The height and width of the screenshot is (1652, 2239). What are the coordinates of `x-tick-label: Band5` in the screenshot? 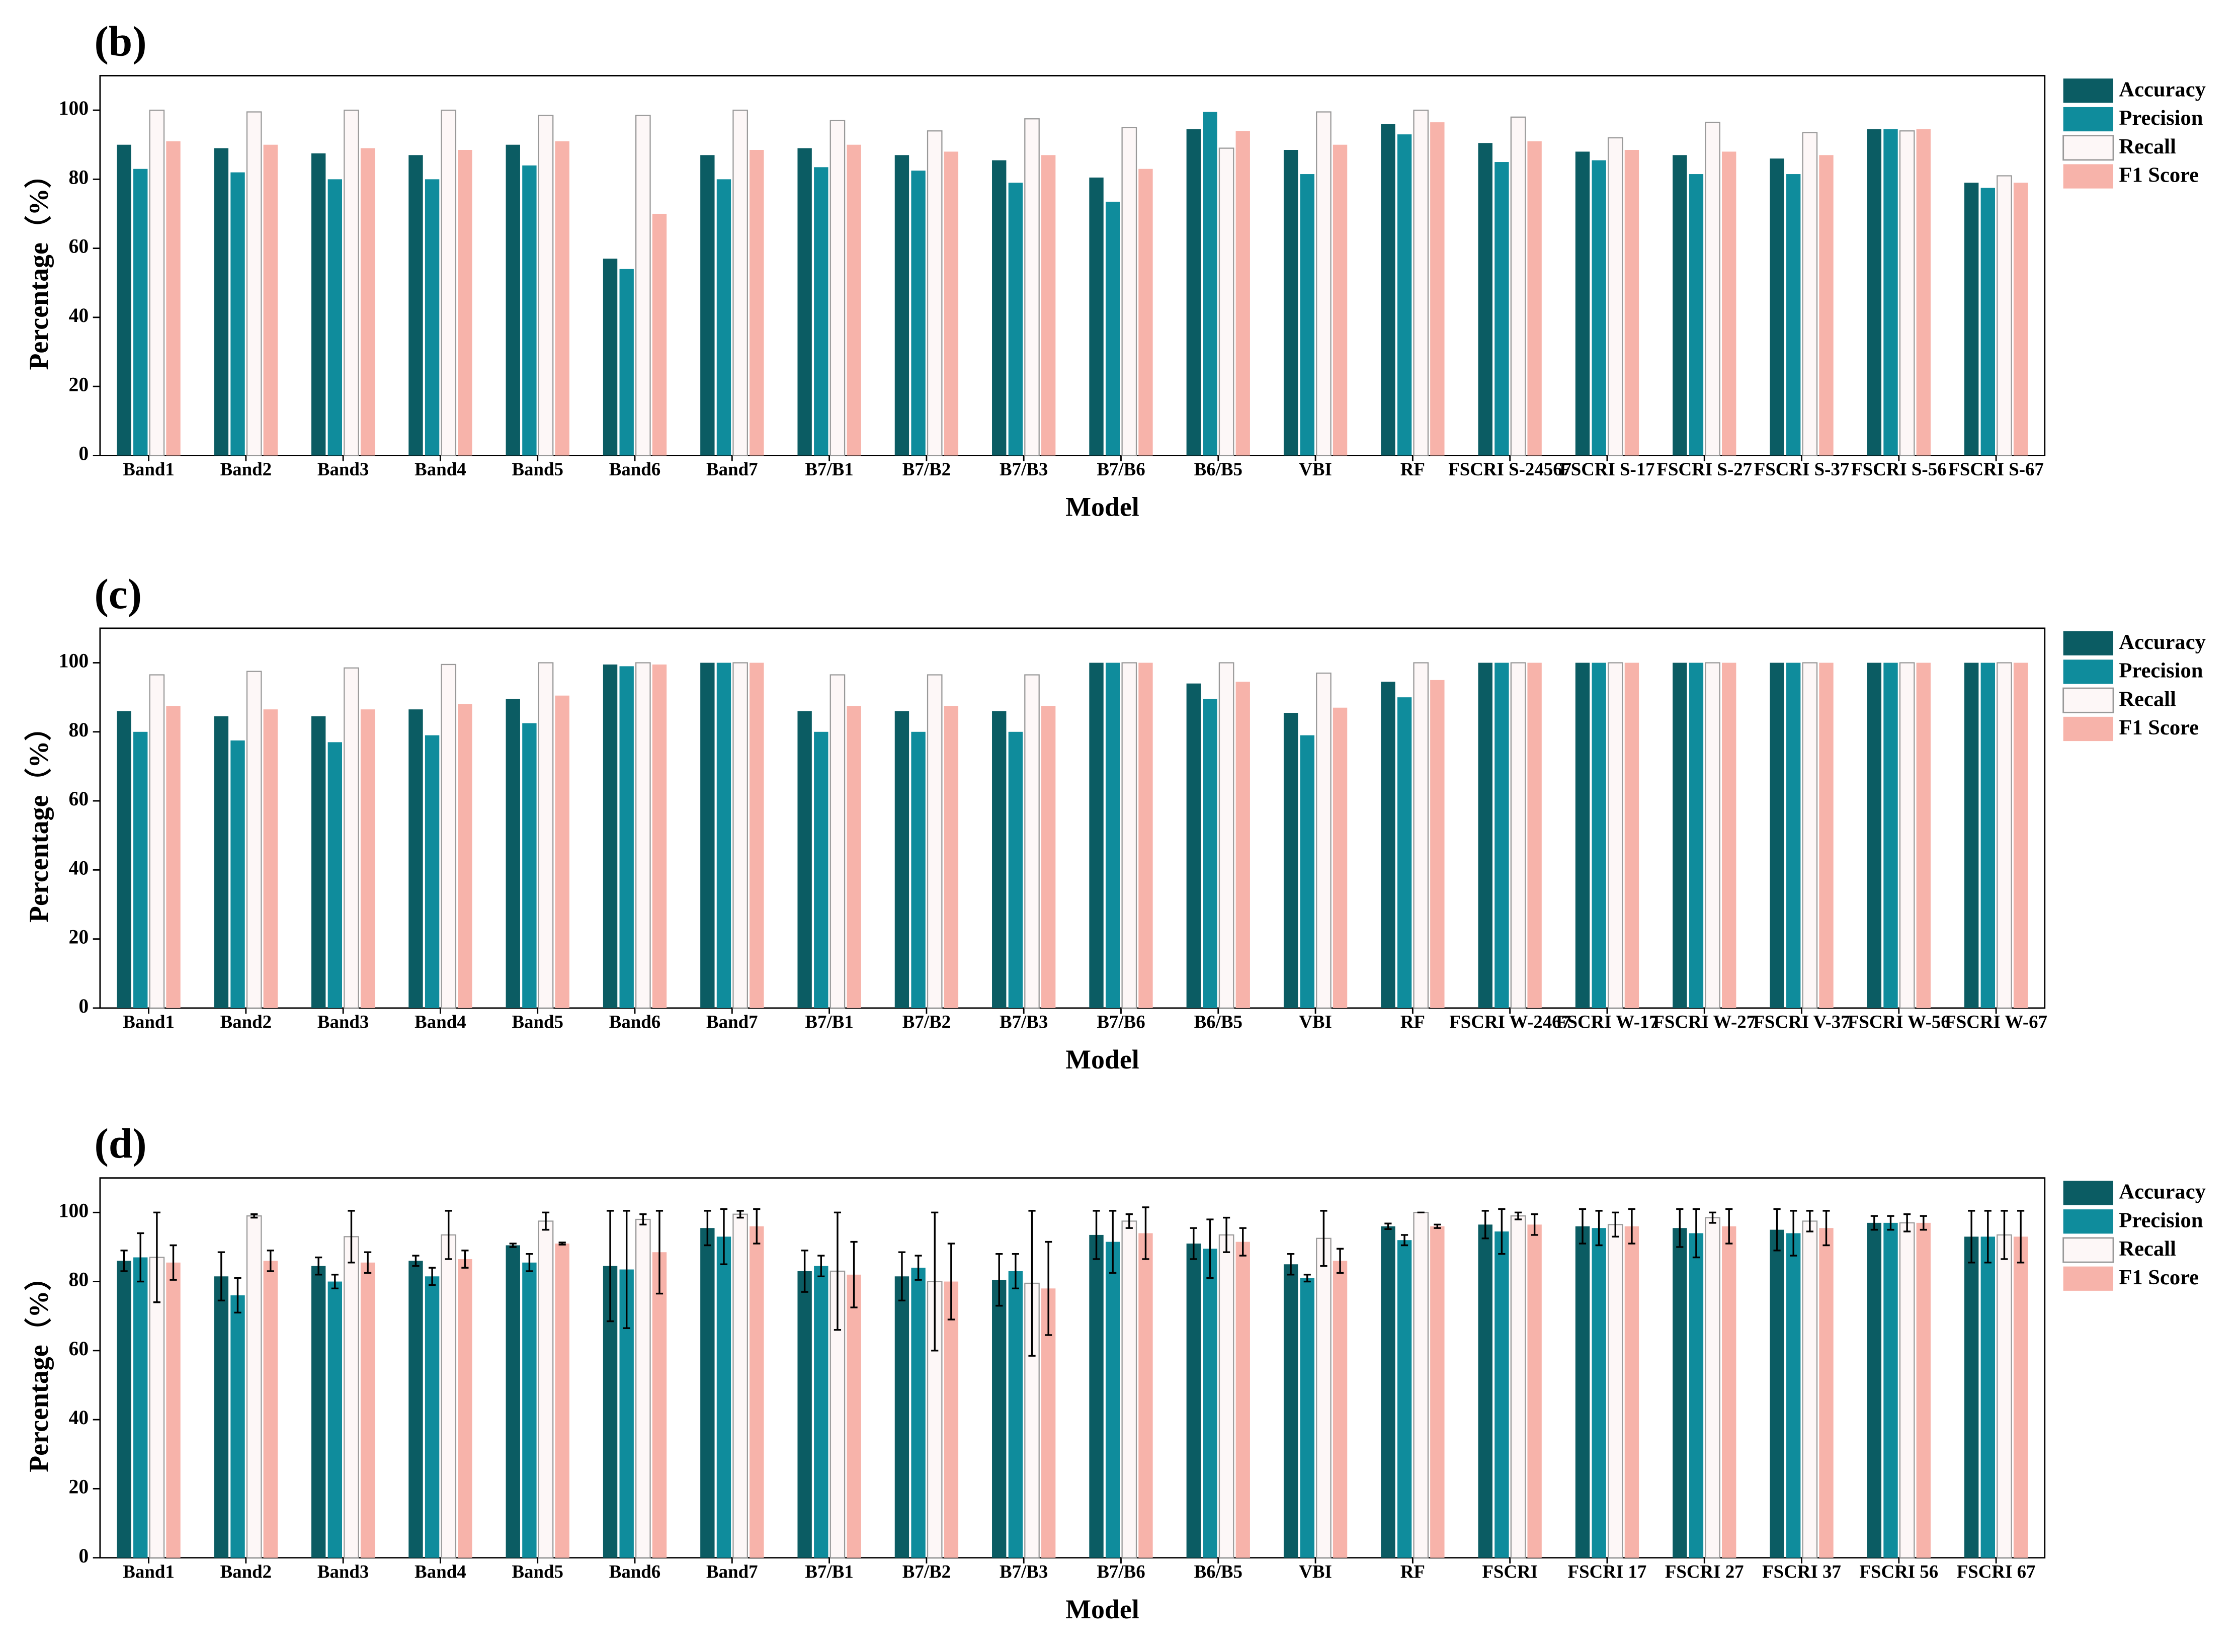 It's located at (538, 469).